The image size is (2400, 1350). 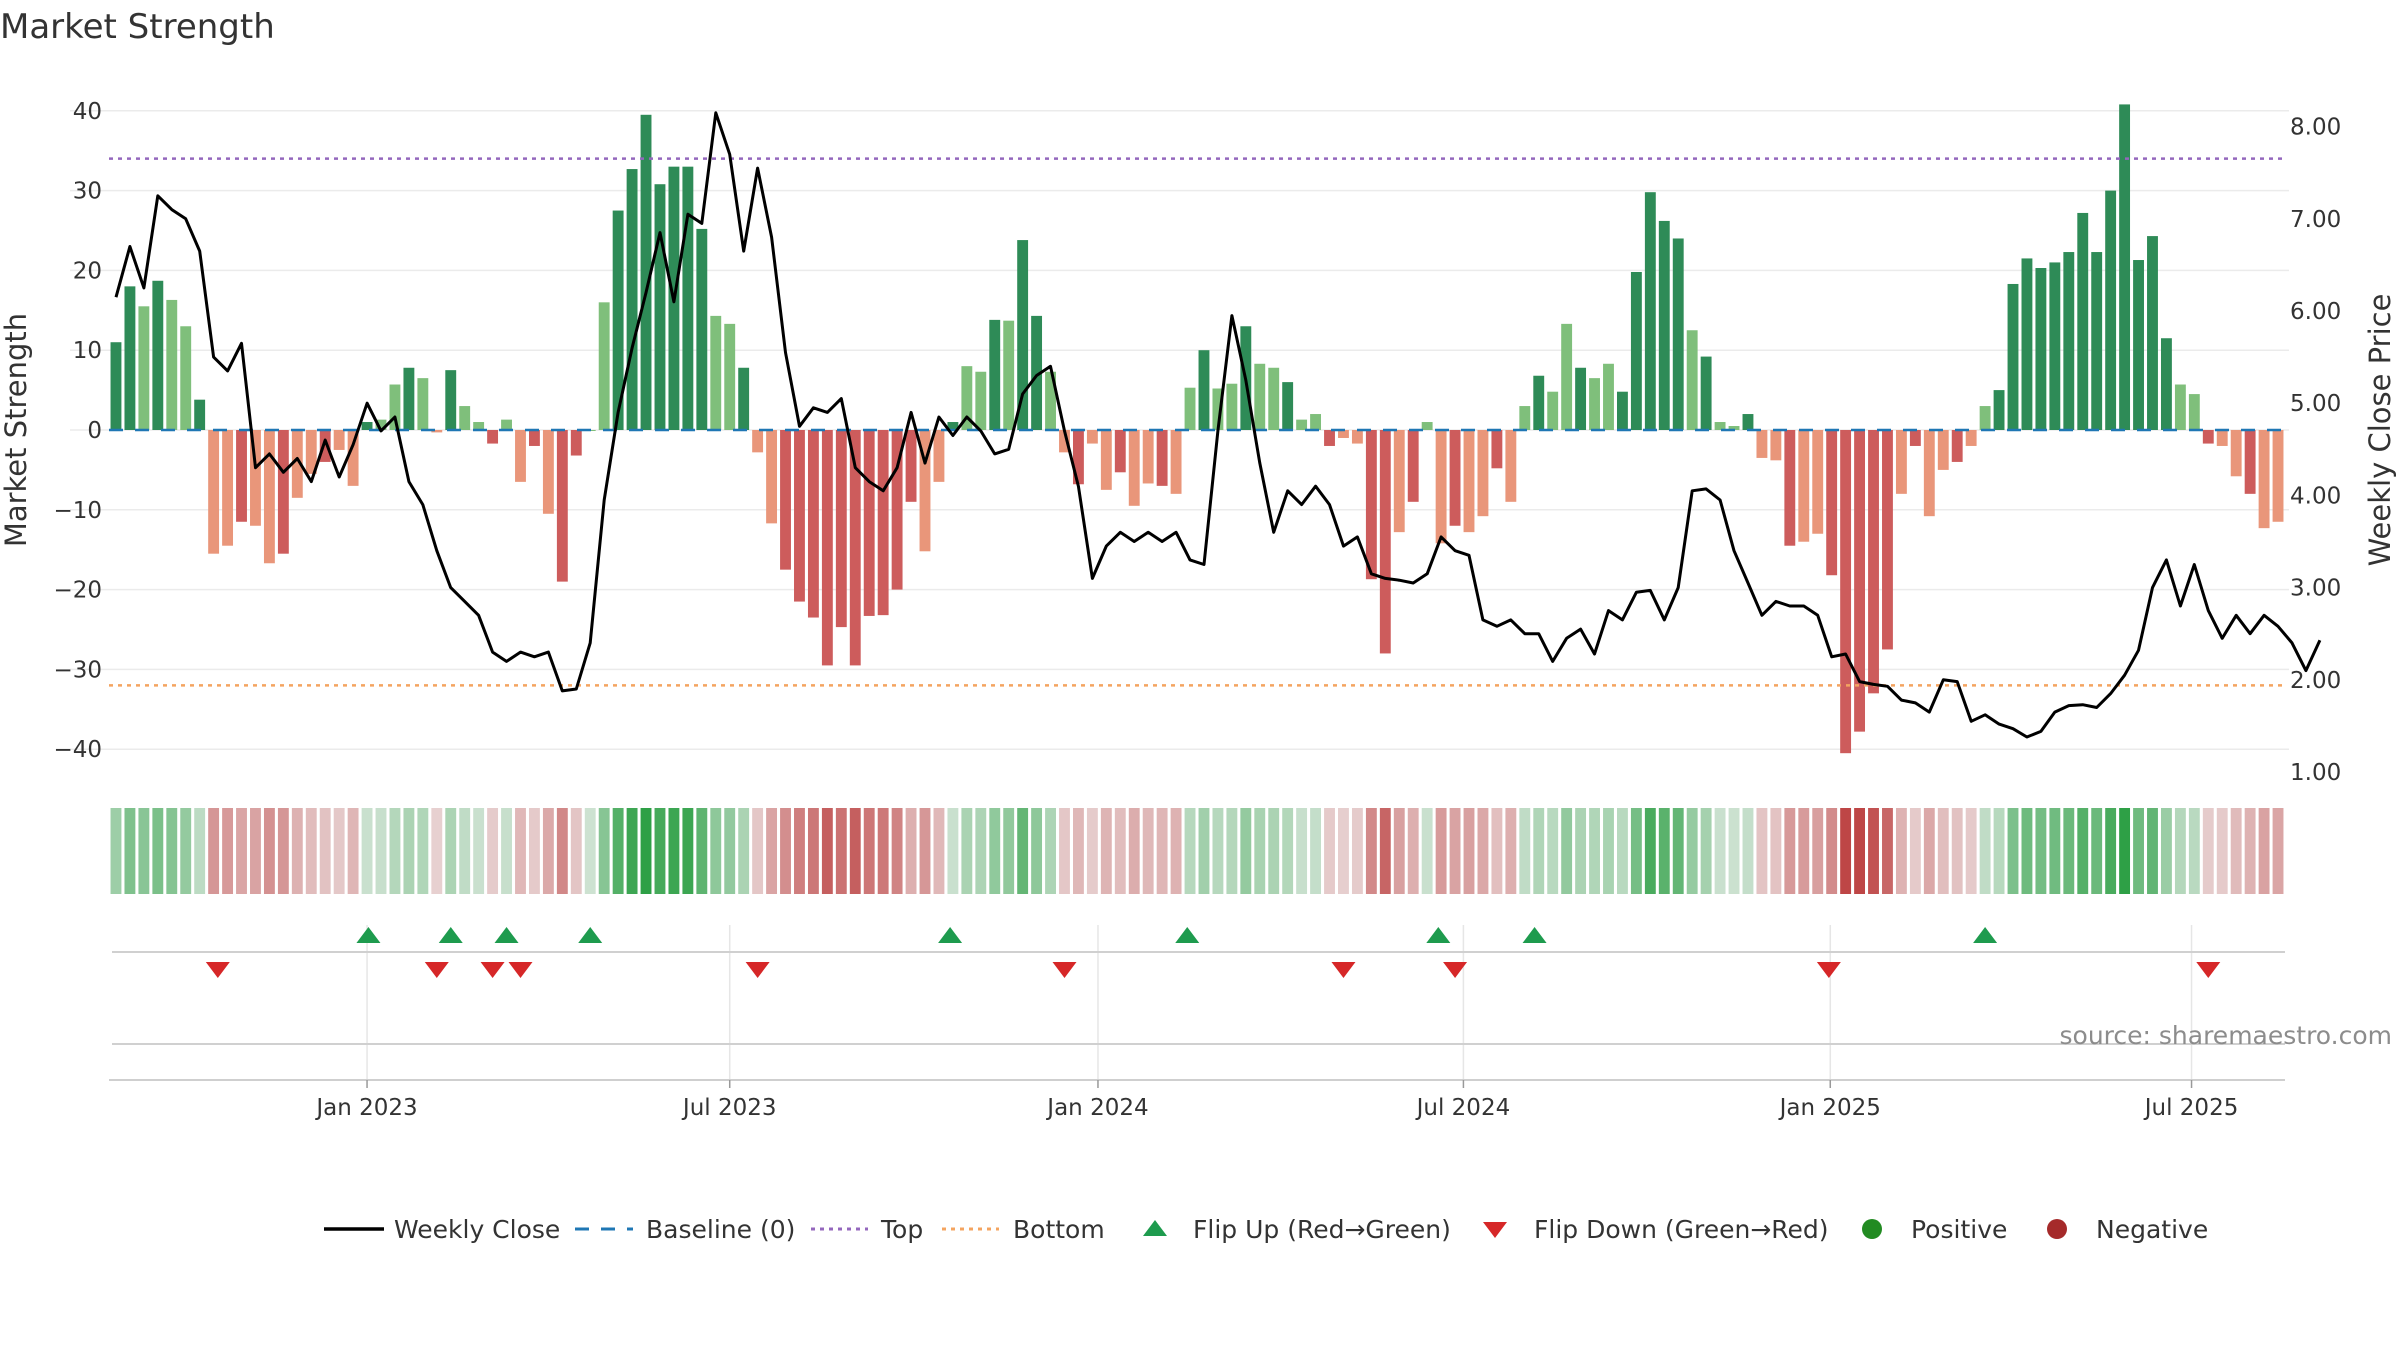 What do you see at coordinates (77, 511) in the screenshot?
I see `y-tick-label: −10` at bounding box center [77, 511].